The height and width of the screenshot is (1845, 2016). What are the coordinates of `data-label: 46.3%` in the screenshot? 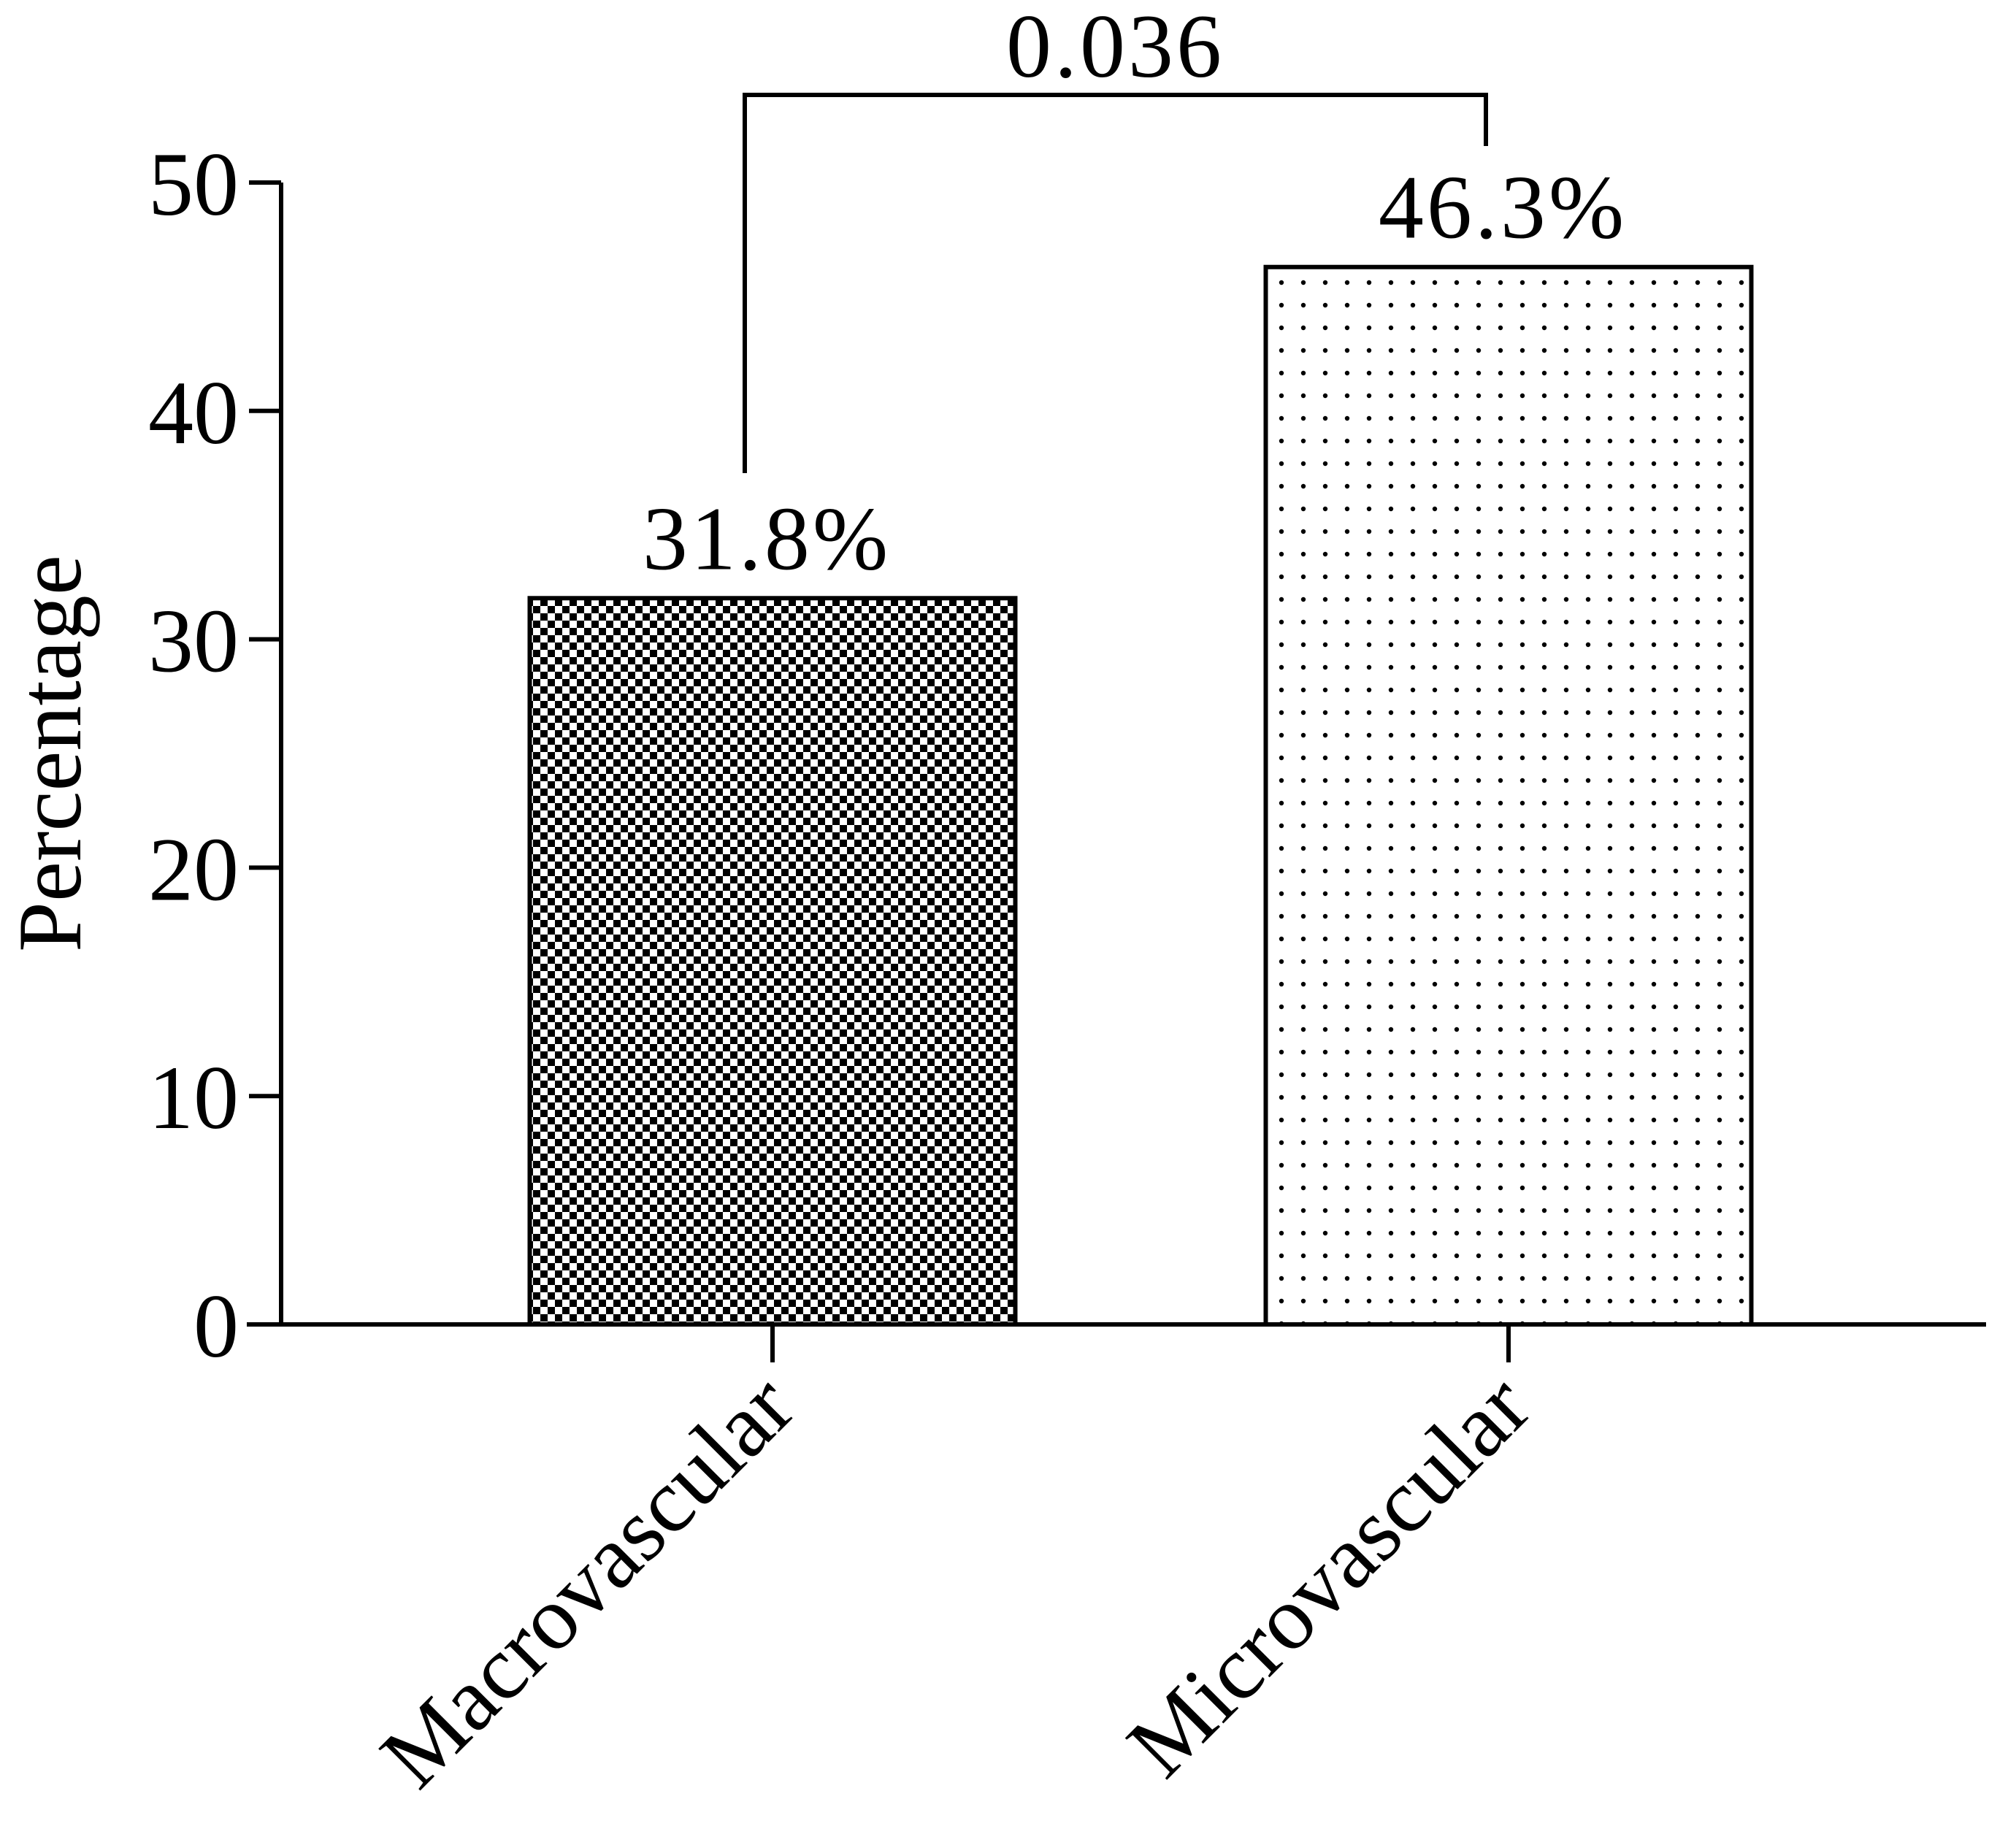 It's located at (1503, 208).